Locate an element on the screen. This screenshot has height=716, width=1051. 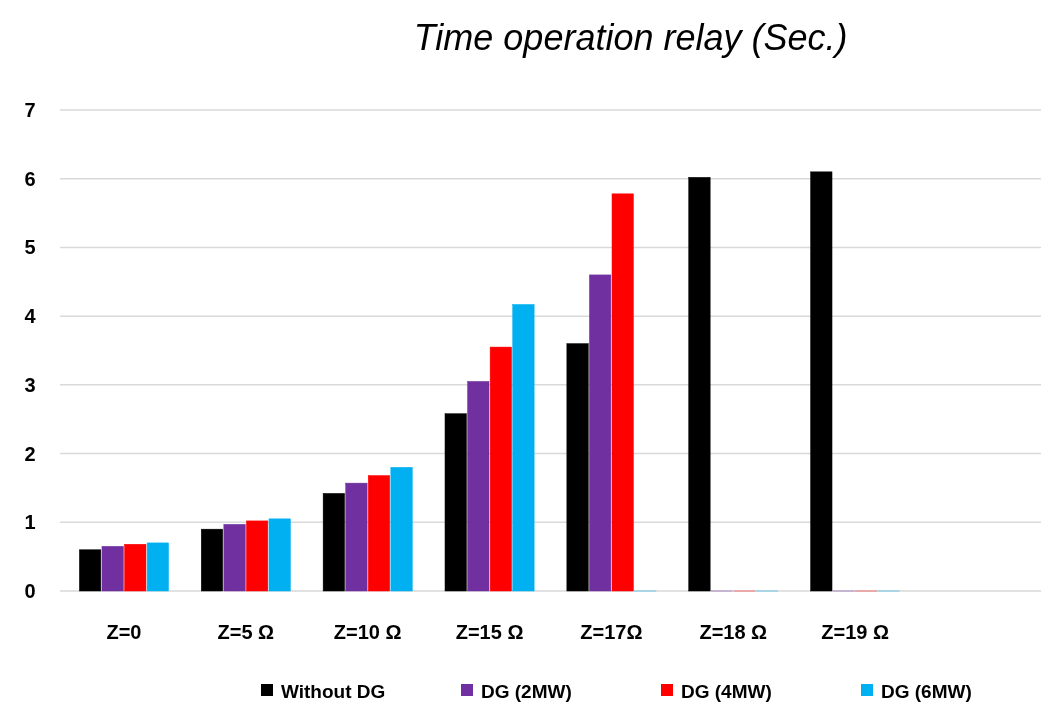
legend-label: DG (6MW) is located at coordinates (926, 691).